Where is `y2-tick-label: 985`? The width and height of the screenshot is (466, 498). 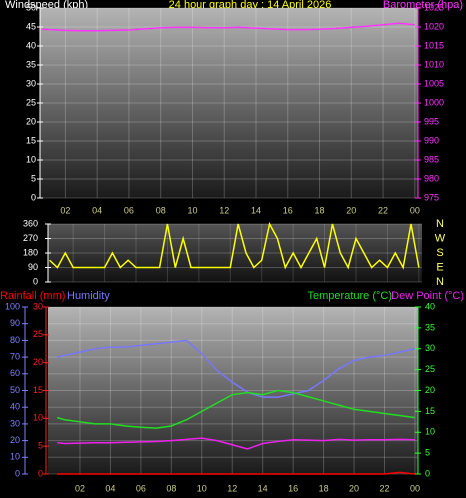
y2-tick-label: 985 is located at coordinates (431, 159).